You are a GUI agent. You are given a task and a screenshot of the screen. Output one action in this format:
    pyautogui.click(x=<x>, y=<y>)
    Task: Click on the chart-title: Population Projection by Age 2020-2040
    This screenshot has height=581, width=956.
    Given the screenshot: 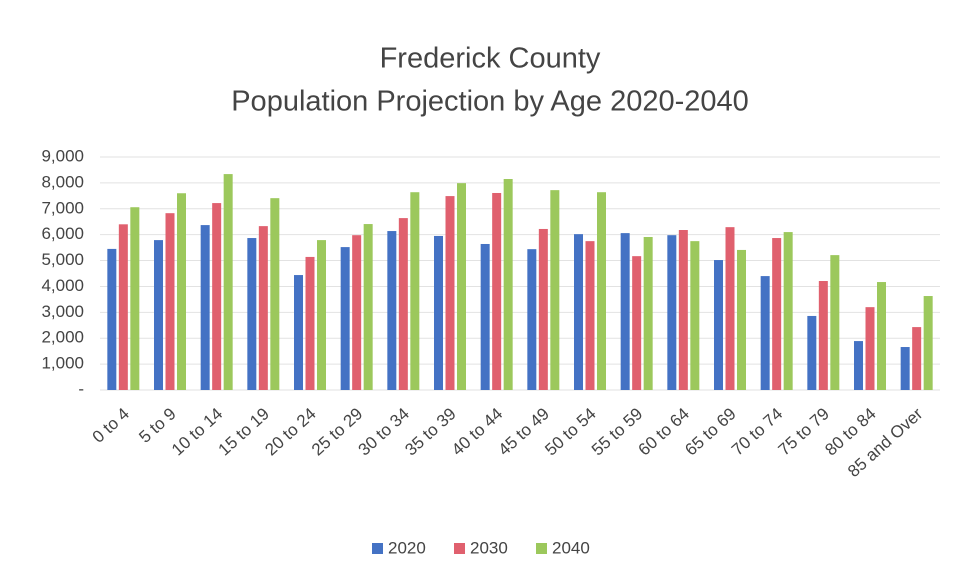 What is the action you would take?
    pyautogui.click(x=490, y=102)
    